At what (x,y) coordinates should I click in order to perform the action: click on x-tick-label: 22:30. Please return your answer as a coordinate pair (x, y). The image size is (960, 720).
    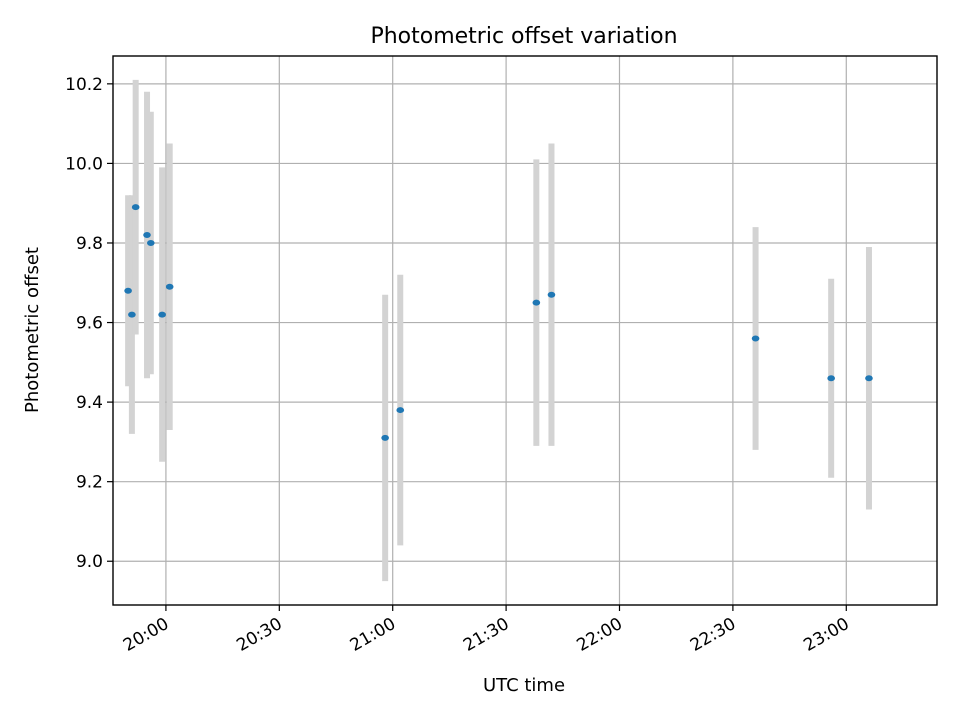
    Looking at the image, I should click on (713, 635).